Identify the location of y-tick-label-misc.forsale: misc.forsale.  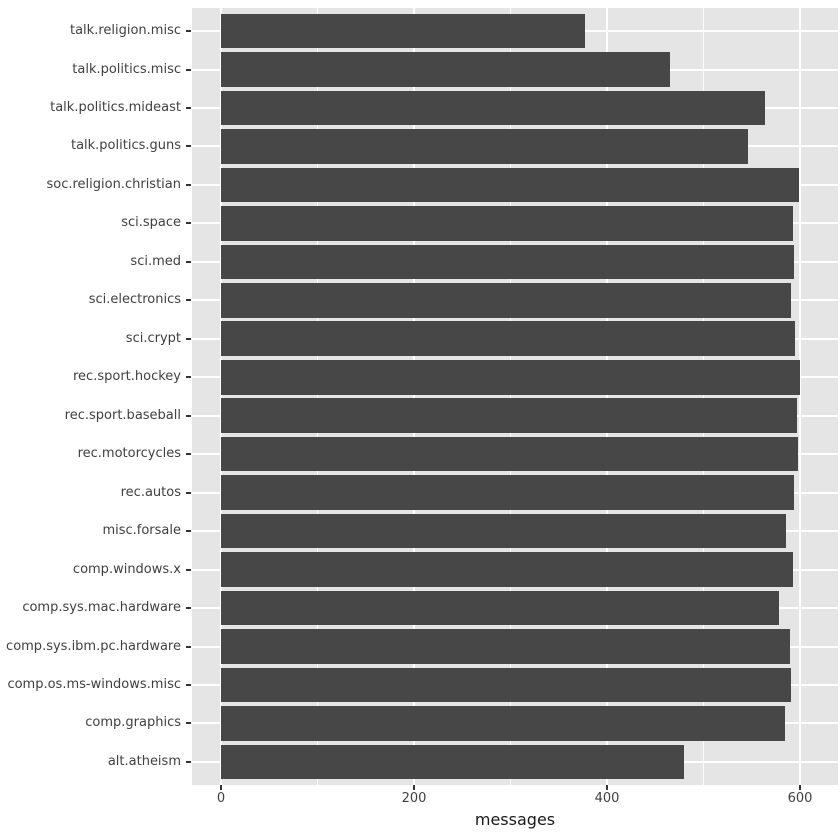
(141, 531).